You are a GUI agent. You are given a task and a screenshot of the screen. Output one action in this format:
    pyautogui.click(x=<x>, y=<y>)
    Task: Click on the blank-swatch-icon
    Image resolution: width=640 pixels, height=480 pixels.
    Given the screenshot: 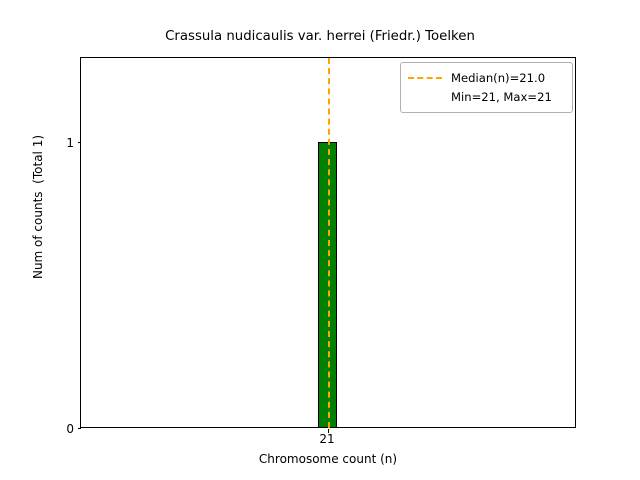 What is the action you would take?
    pyautogui.click(x=425, y=97)
    